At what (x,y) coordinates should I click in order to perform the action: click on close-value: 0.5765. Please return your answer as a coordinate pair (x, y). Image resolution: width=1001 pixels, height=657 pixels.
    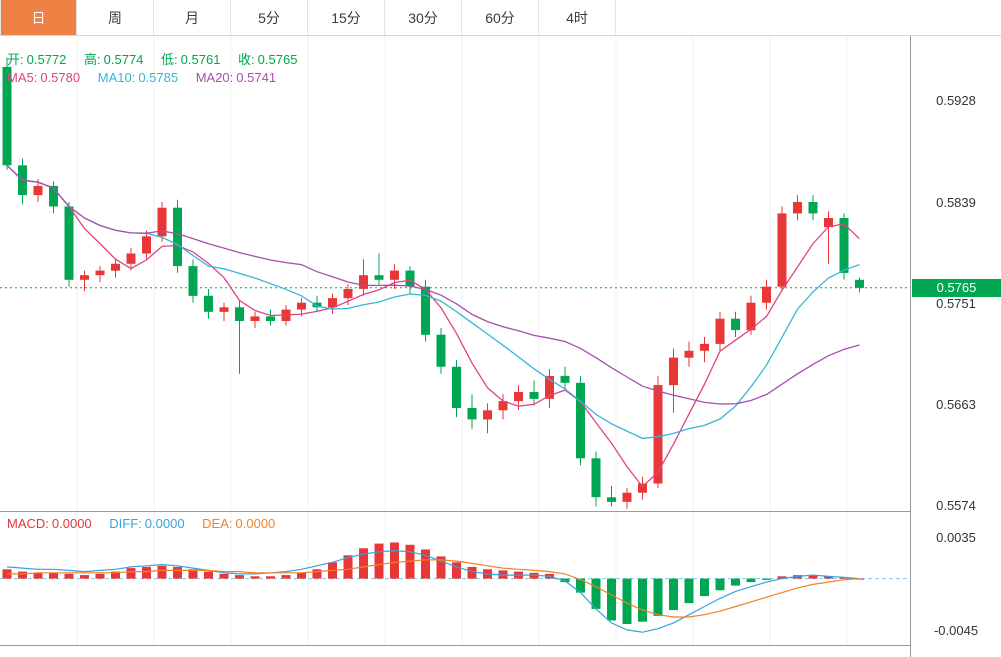
    Looking at the image, I should click on (277, 59).